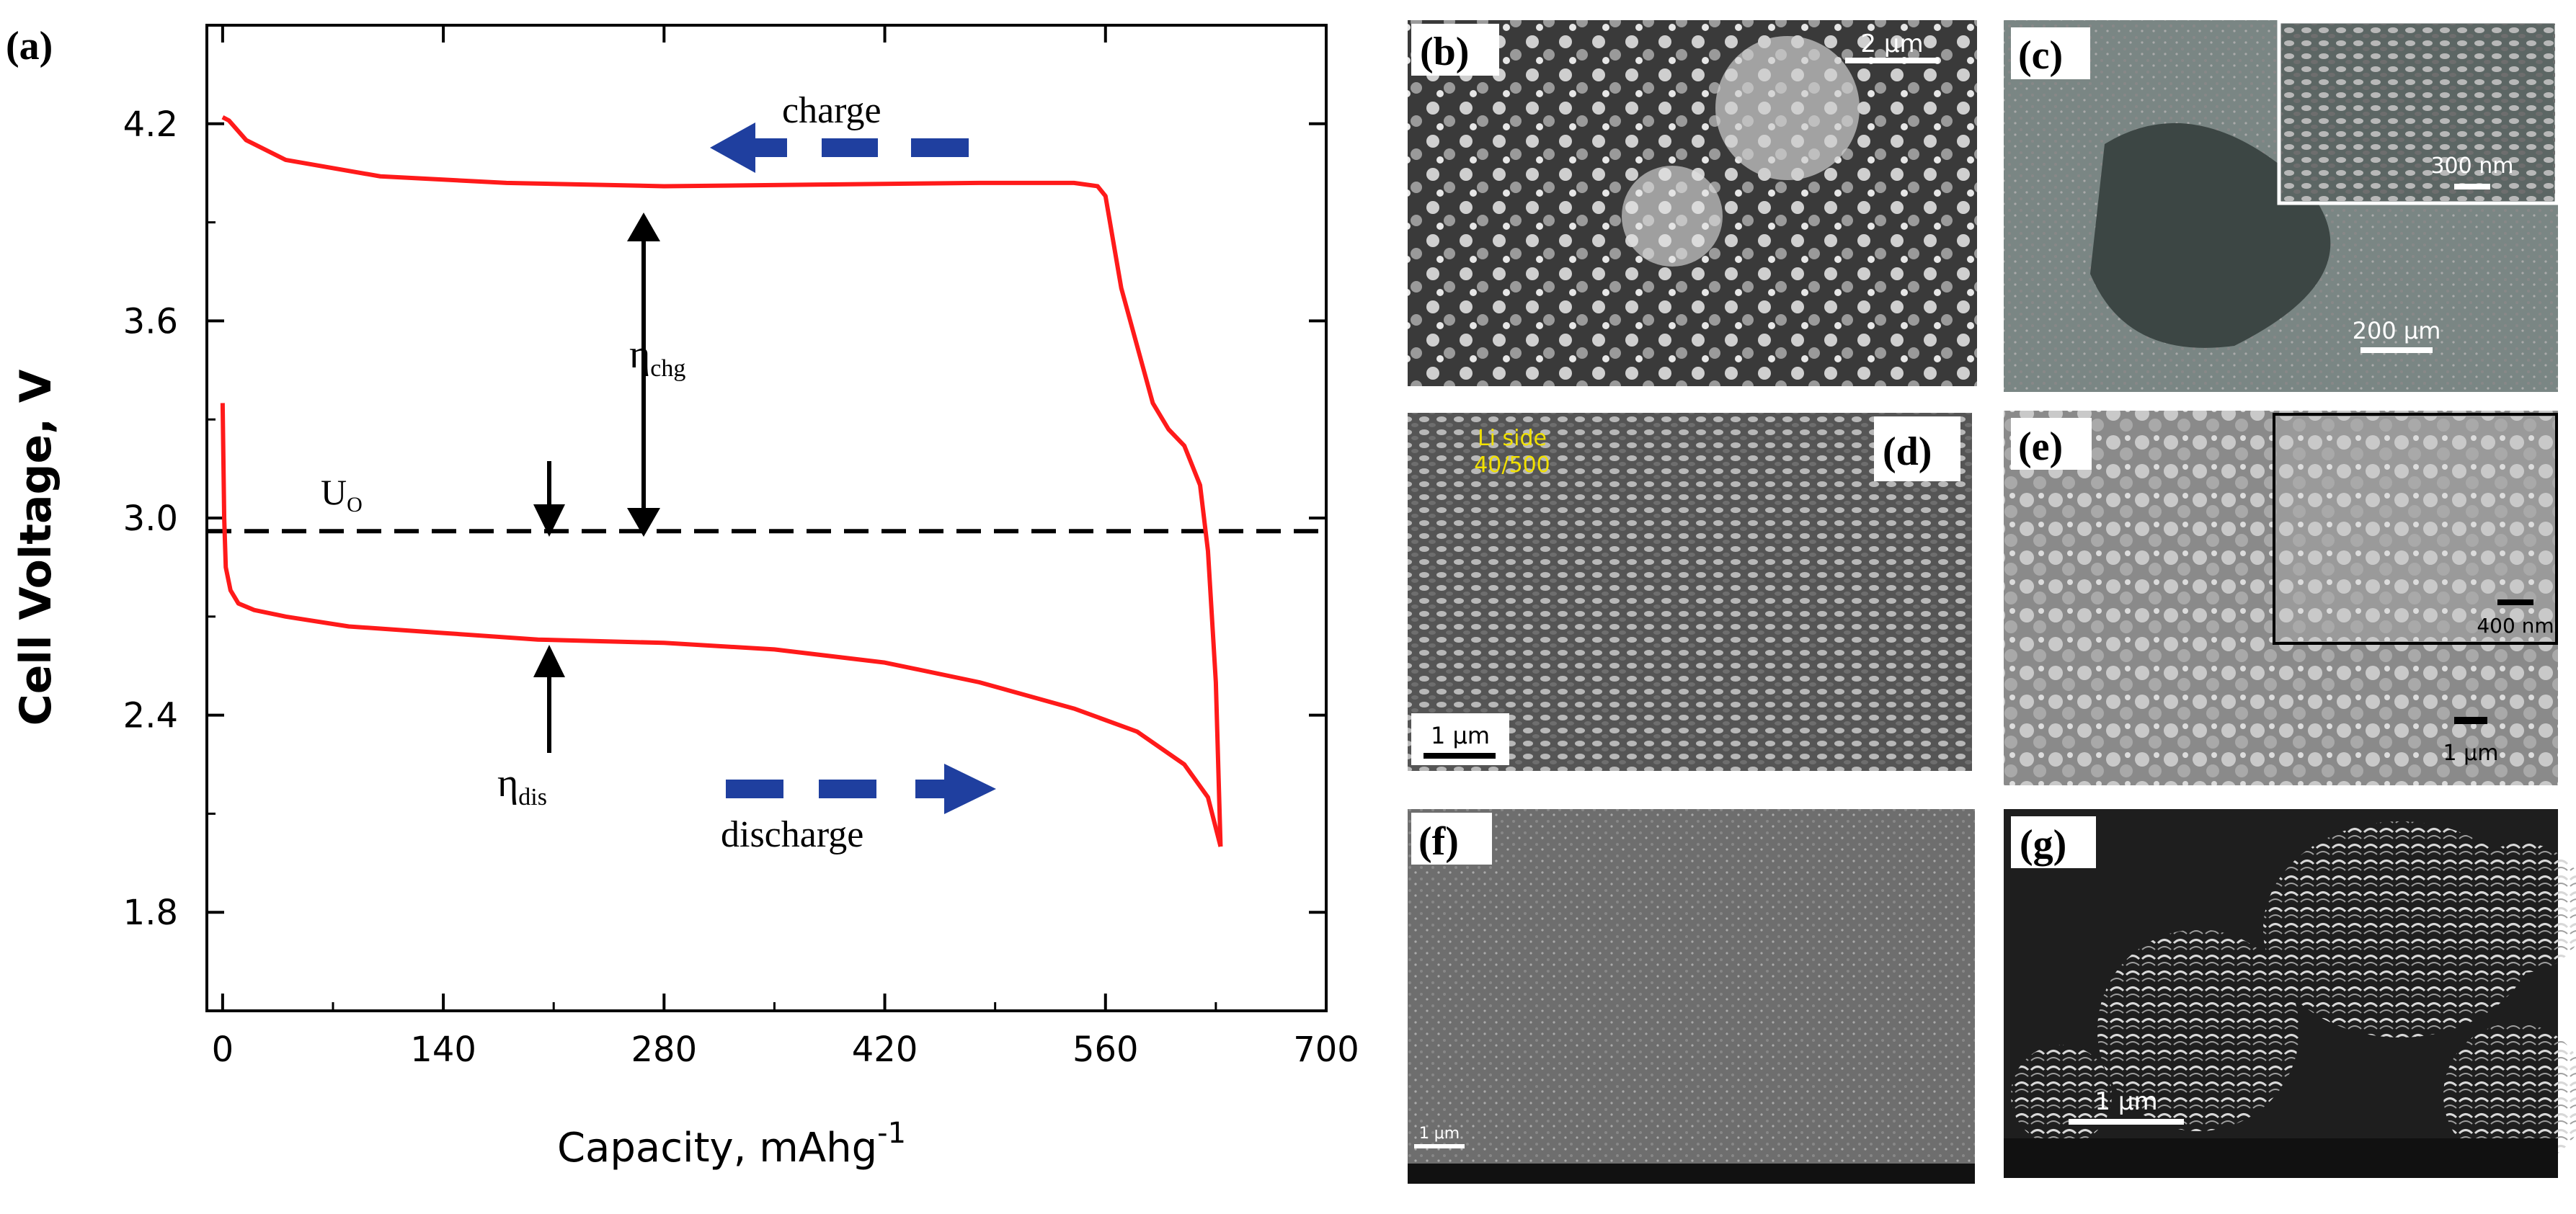  What do you see at coordinates (1891, 44) in the screenshot?
I see `panel-b-scalebar: 2 μm` at bounding box center [1891, 44].